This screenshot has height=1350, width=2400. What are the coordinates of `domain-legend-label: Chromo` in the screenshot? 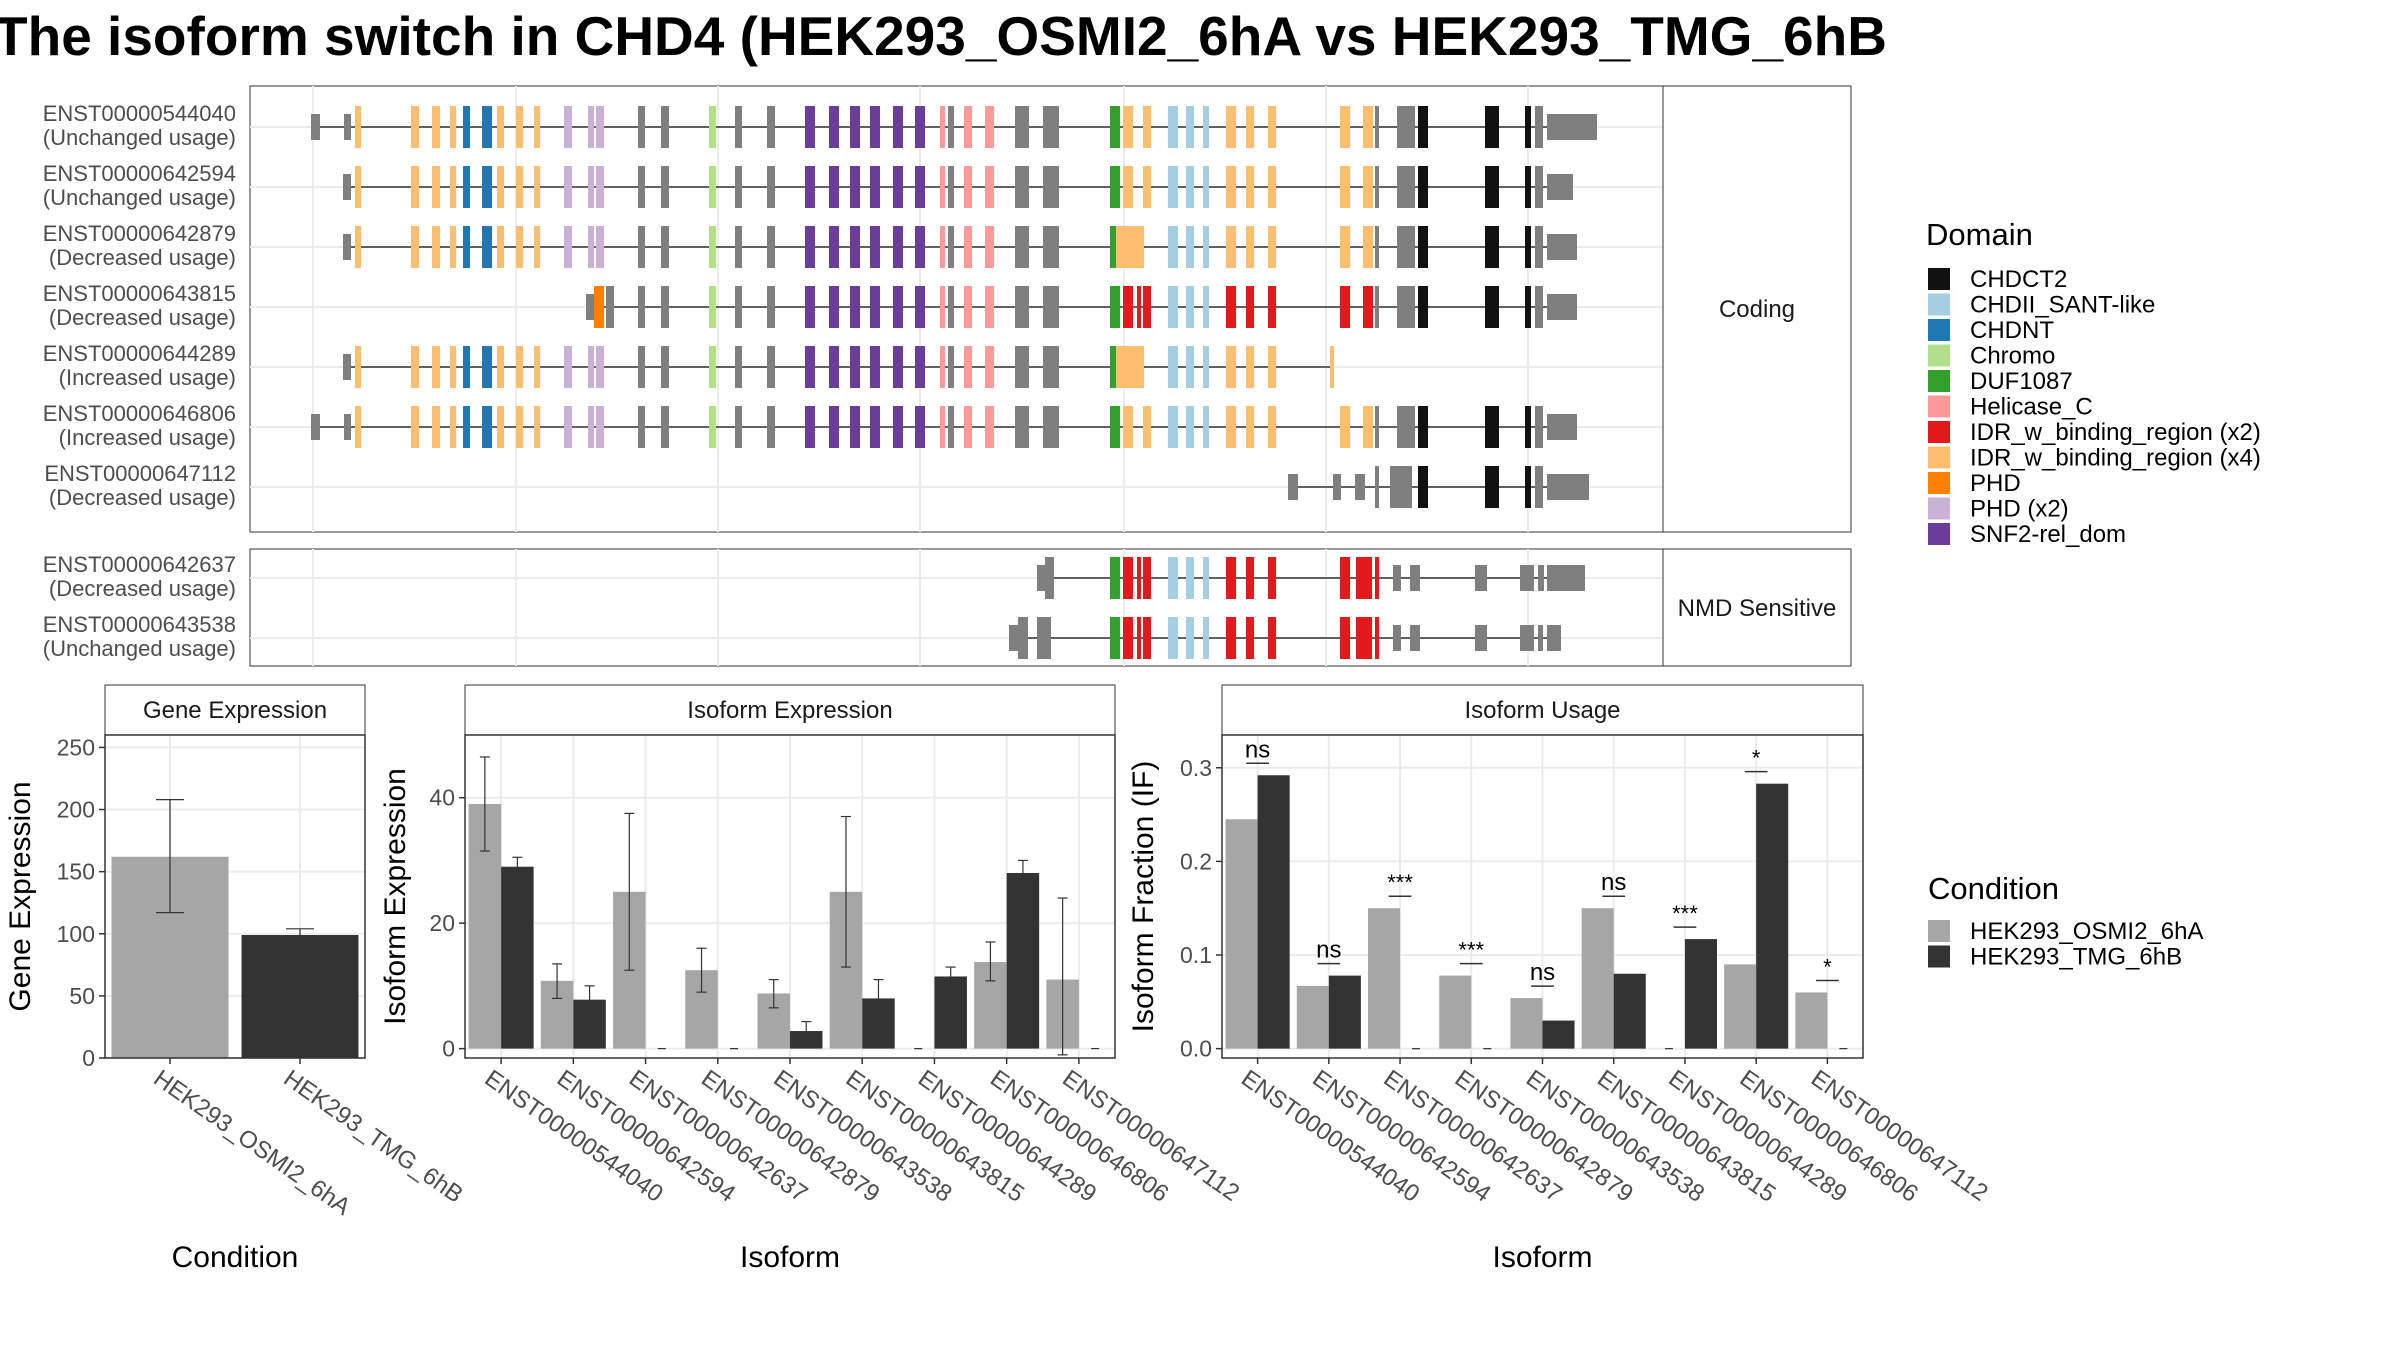 It's located at (2012, 356).